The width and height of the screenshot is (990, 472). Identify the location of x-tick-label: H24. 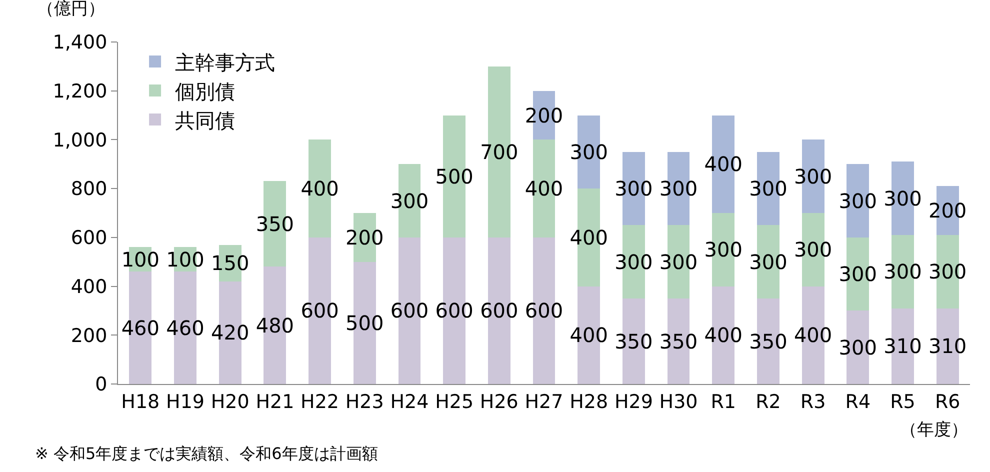
(409, 401).